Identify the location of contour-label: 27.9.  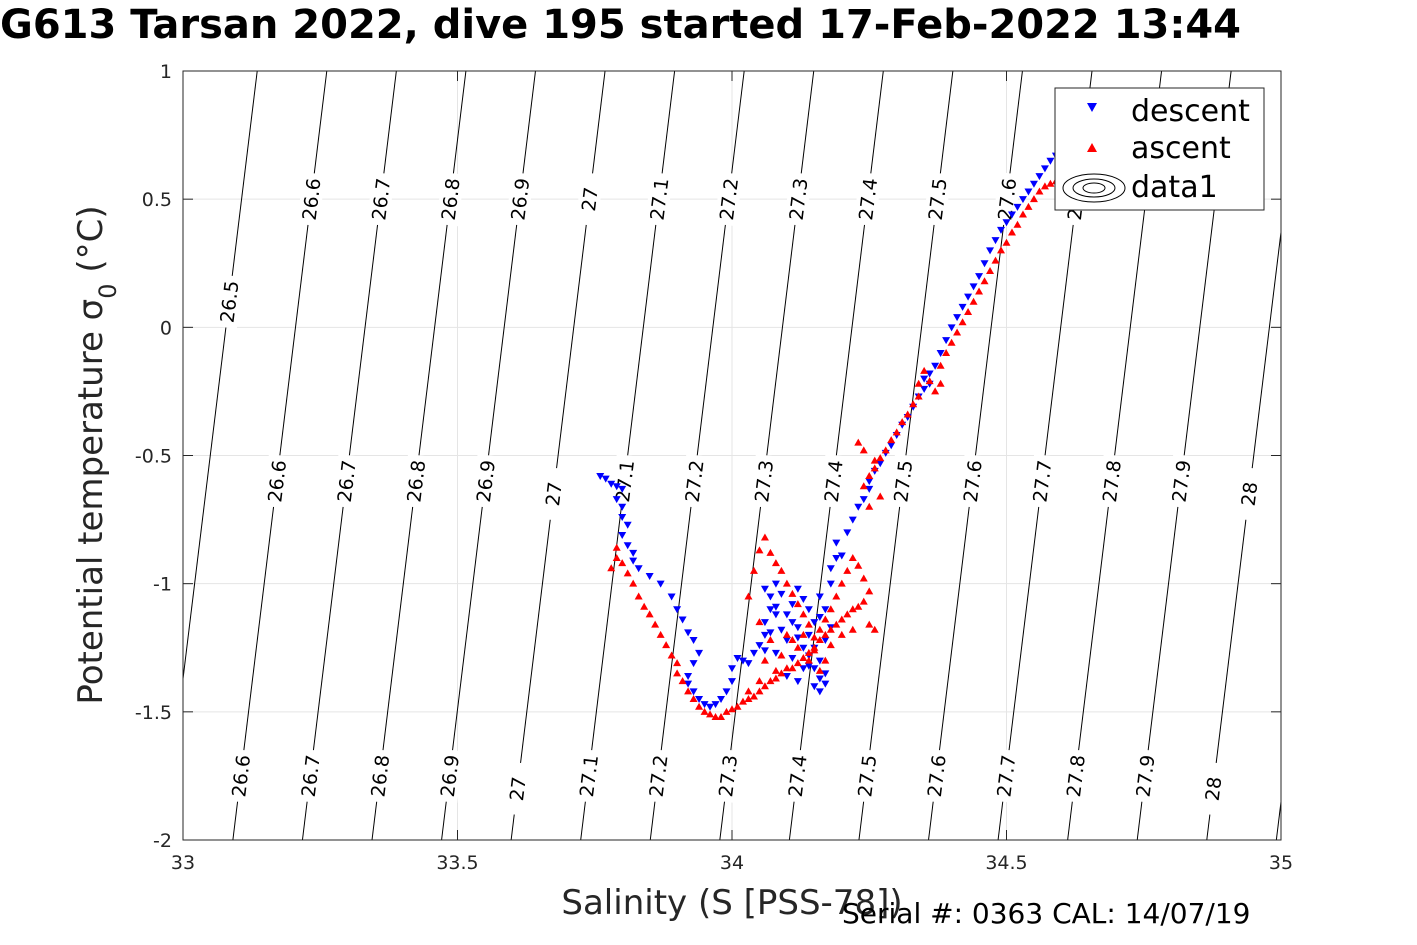
(1181, 481).